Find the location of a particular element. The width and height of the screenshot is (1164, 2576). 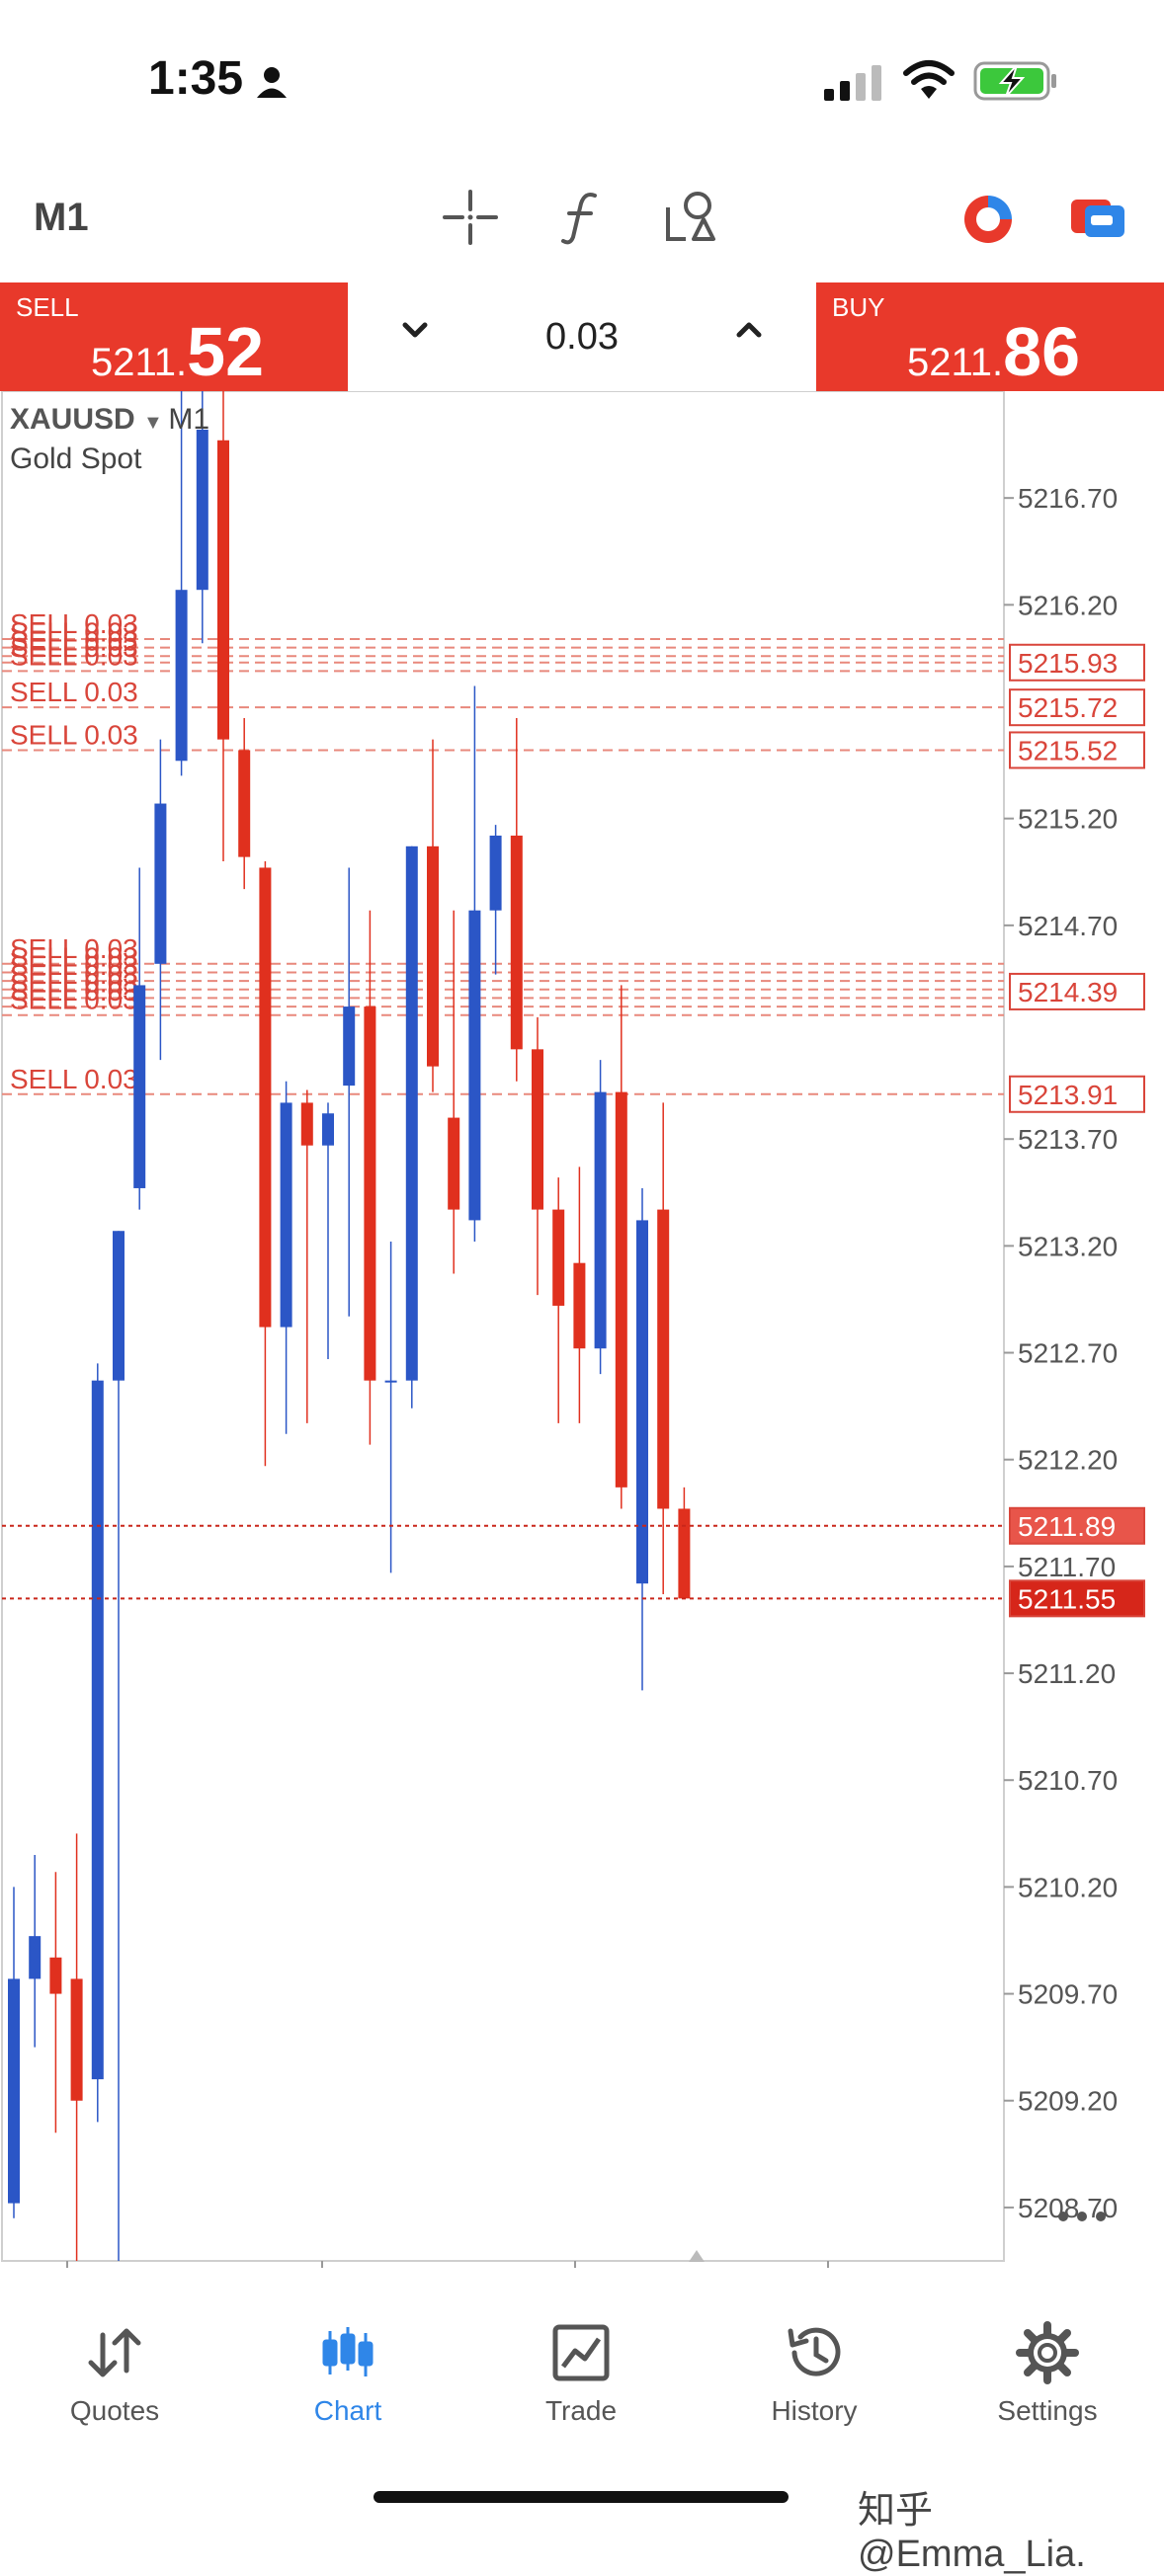

nav-history: History is located at coordinates (814, 2374).